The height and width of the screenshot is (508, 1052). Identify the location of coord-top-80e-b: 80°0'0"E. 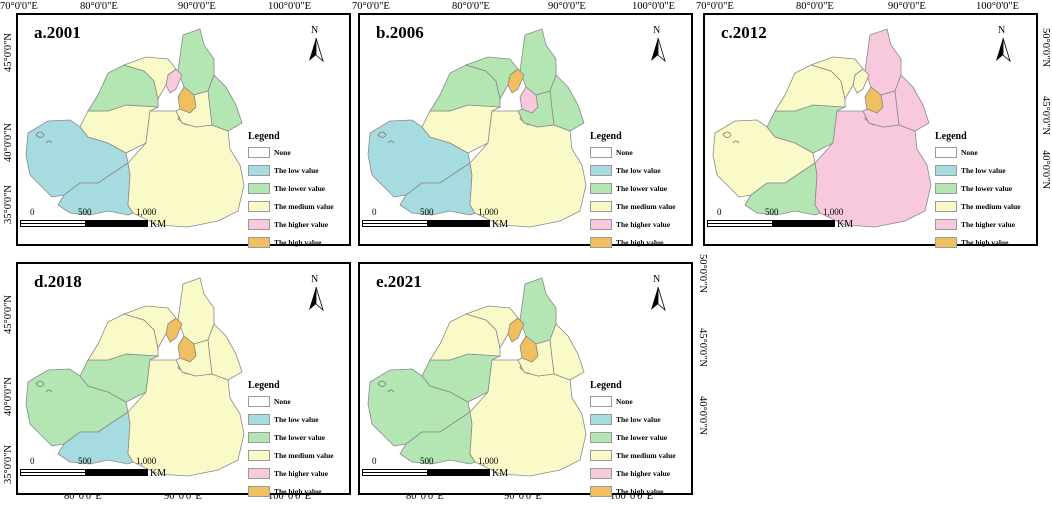
(471, 6).